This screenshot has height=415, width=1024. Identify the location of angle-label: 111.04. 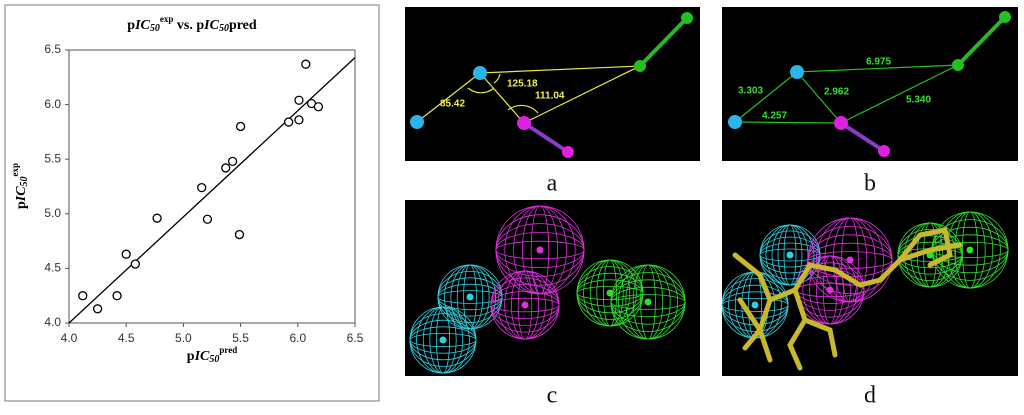
(550, 96).